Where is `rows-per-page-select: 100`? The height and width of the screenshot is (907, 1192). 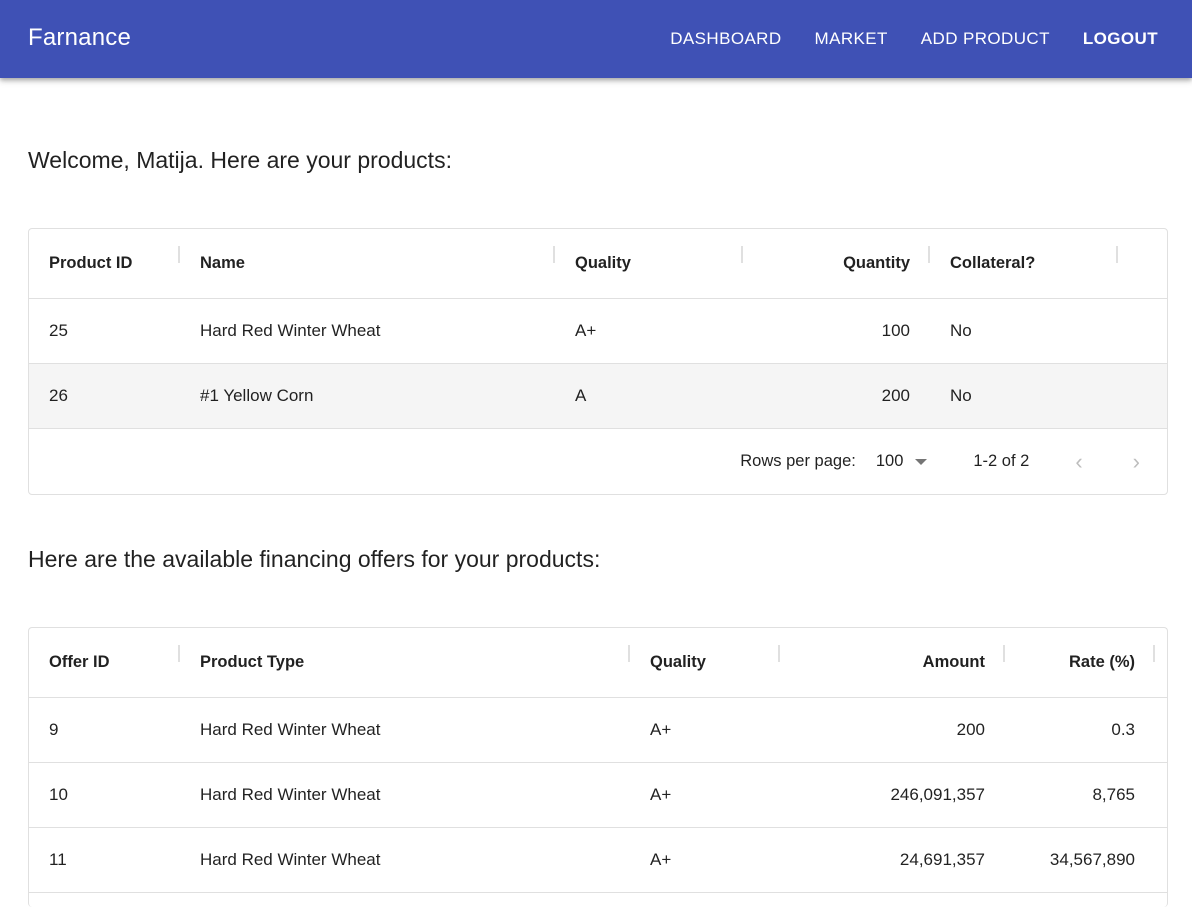
rows-per-page-select: 100 is located at coordinates (902, 461).